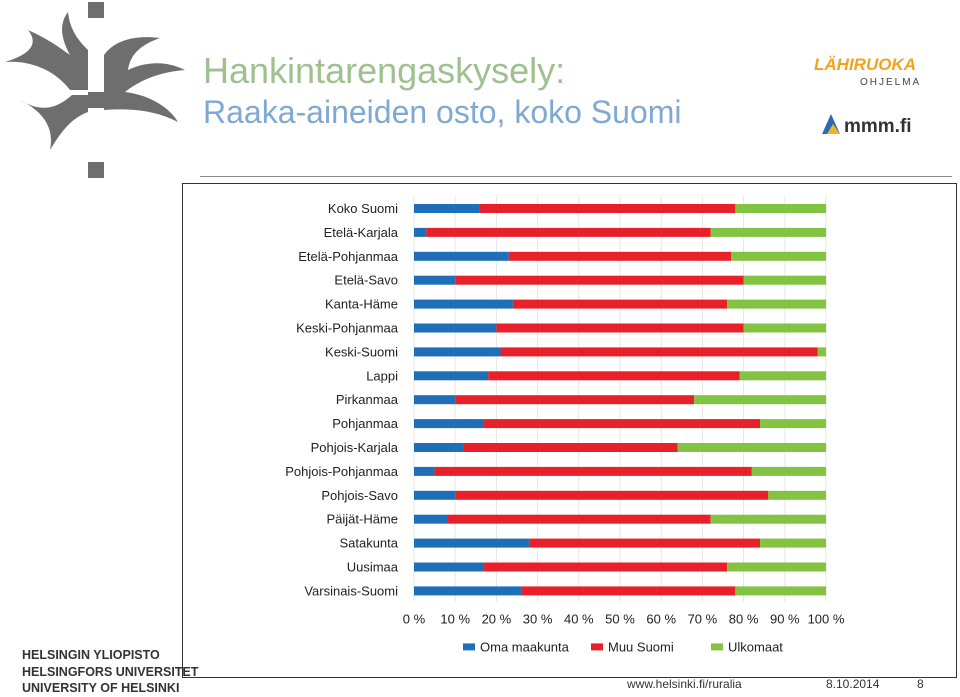 The height and width of the screenshot is (697, 960). I want to click on category-label: Lappi, so click(382, 375).